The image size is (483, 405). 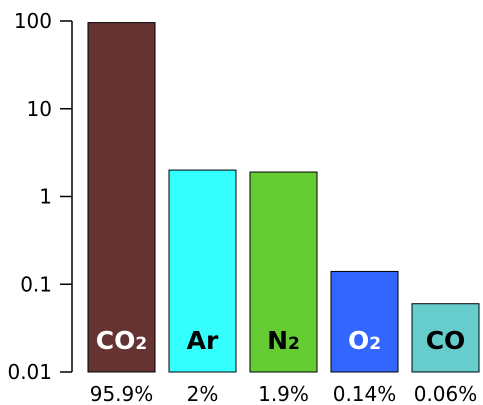 What do you see at coordinates (39, 109) in the screenshot?
I see `y-tick-label: 10` at bounding box center [39, 109].